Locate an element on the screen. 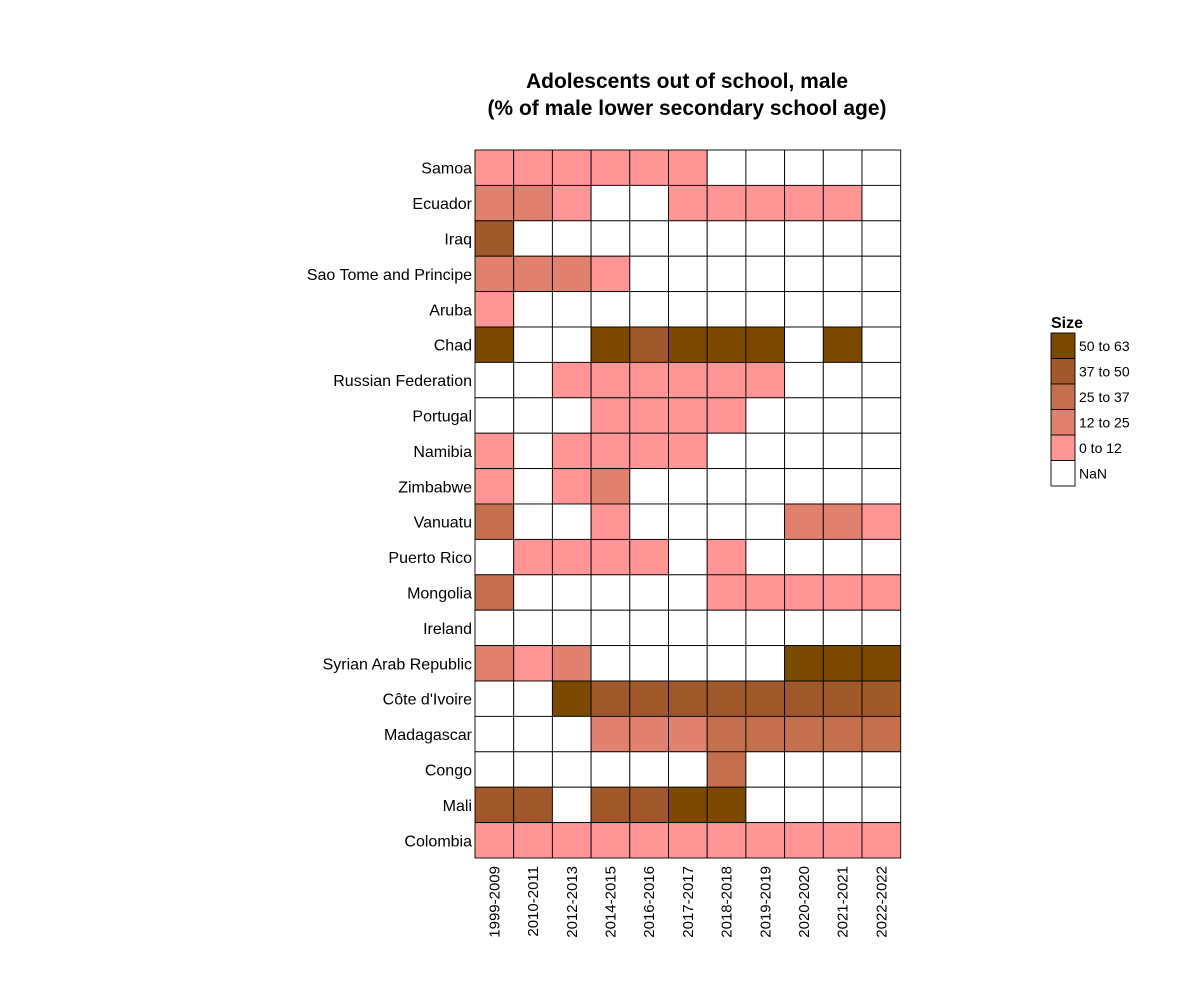  row-label: Côte d'Ivoire is located at coordinates (427, 700).